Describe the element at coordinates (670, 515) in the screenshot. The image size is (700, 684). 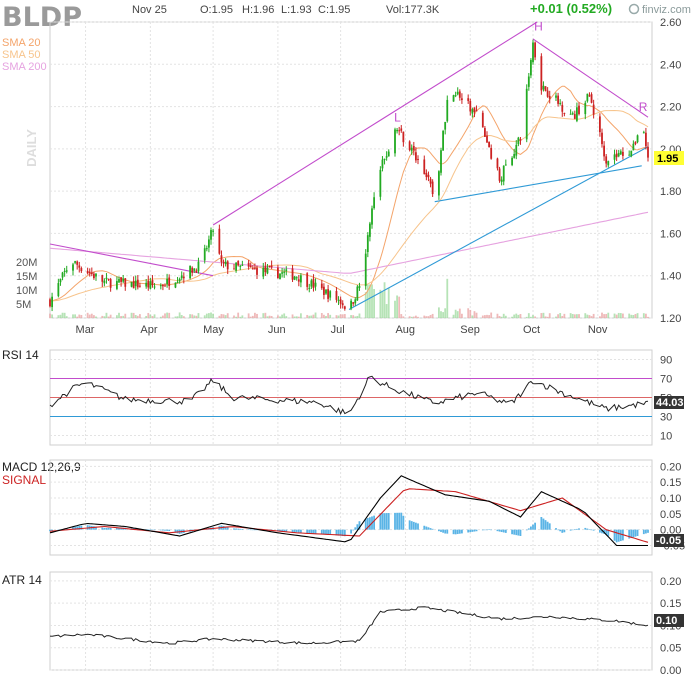
I see `macd-tick-label: 0.05` at that location.